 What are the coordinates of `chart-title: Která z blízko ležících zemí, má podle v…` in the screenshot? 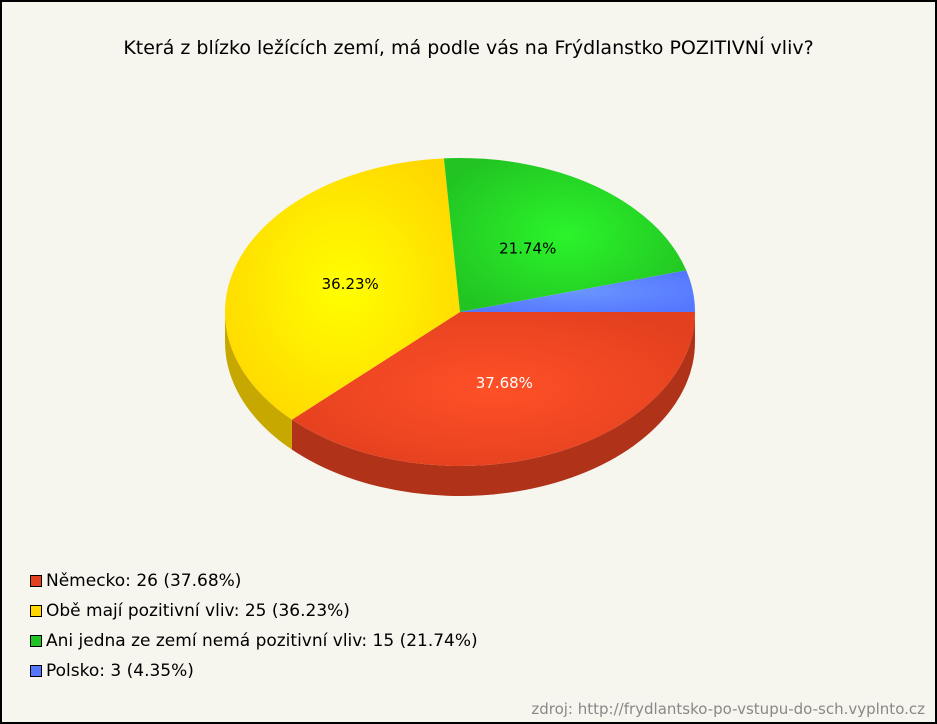 It's located at (468, 48).